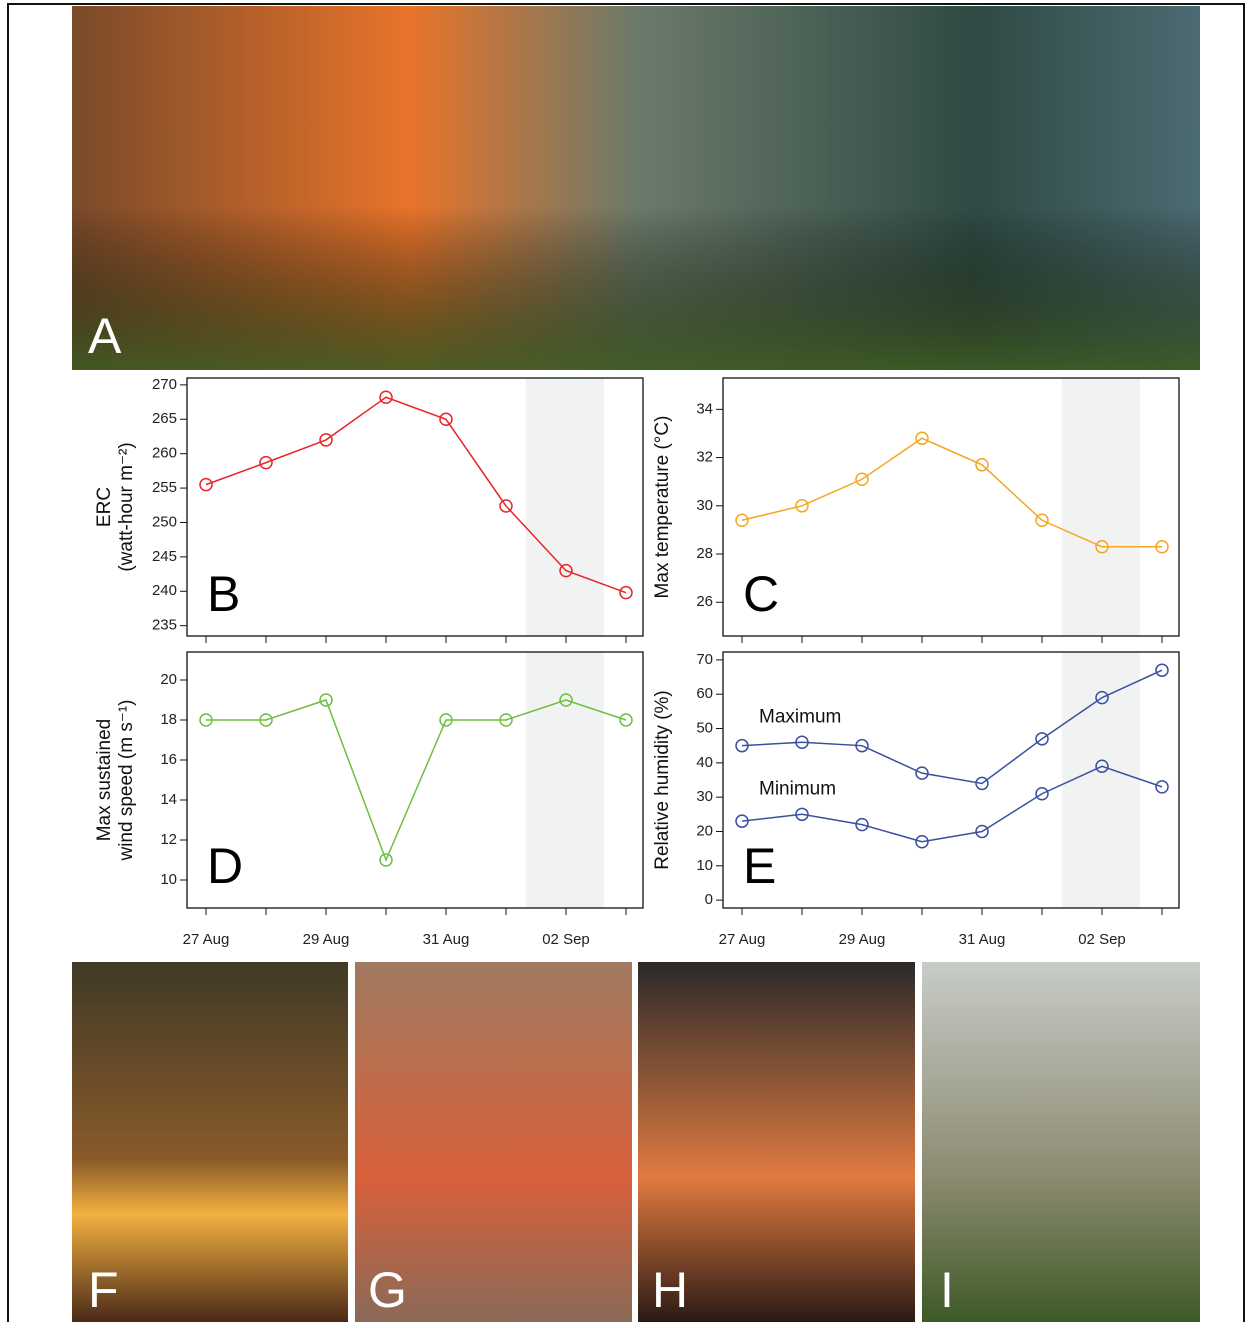 This screenshot has height=1322, width=1253. Describe the element at coordinates (704, 601) in the screenshot. I see `y-tick-label: 26` at that location.